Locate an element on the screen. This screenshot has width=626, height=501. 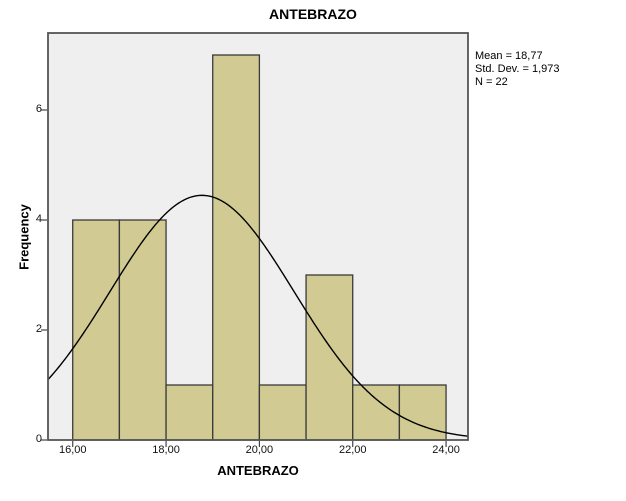
y-tick-label: 2 is located at coordinates (38, 329).